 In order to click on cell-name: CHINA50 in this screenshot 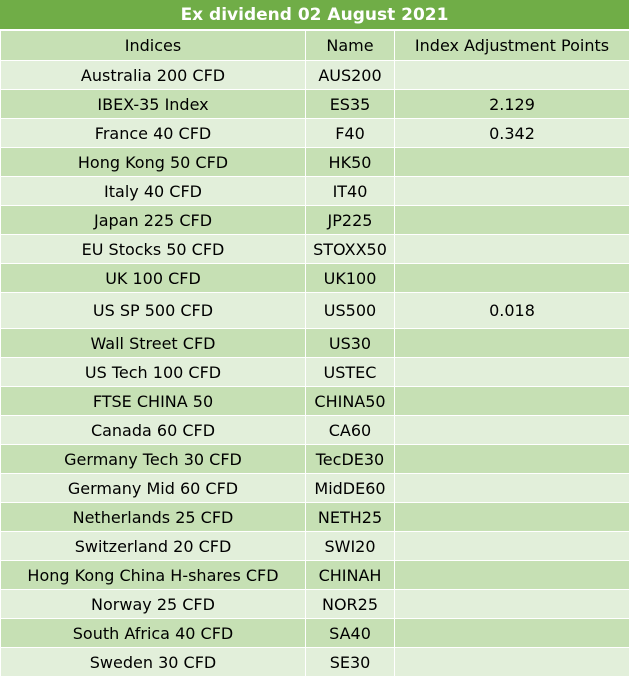, I will do `click(350, 401)`.